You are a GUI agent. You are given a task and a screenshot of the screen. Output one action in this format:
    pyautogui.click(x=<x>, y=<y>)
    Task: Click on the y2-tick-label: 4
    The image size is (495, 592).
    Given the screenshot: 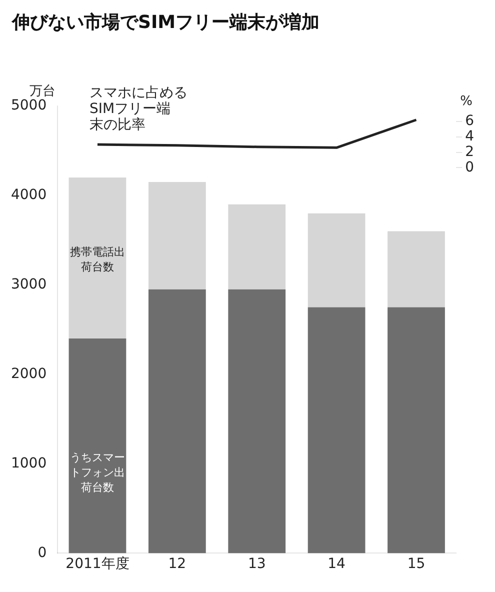 What is the action you would take?
    pyautogui.click(x=469, y=136)
    